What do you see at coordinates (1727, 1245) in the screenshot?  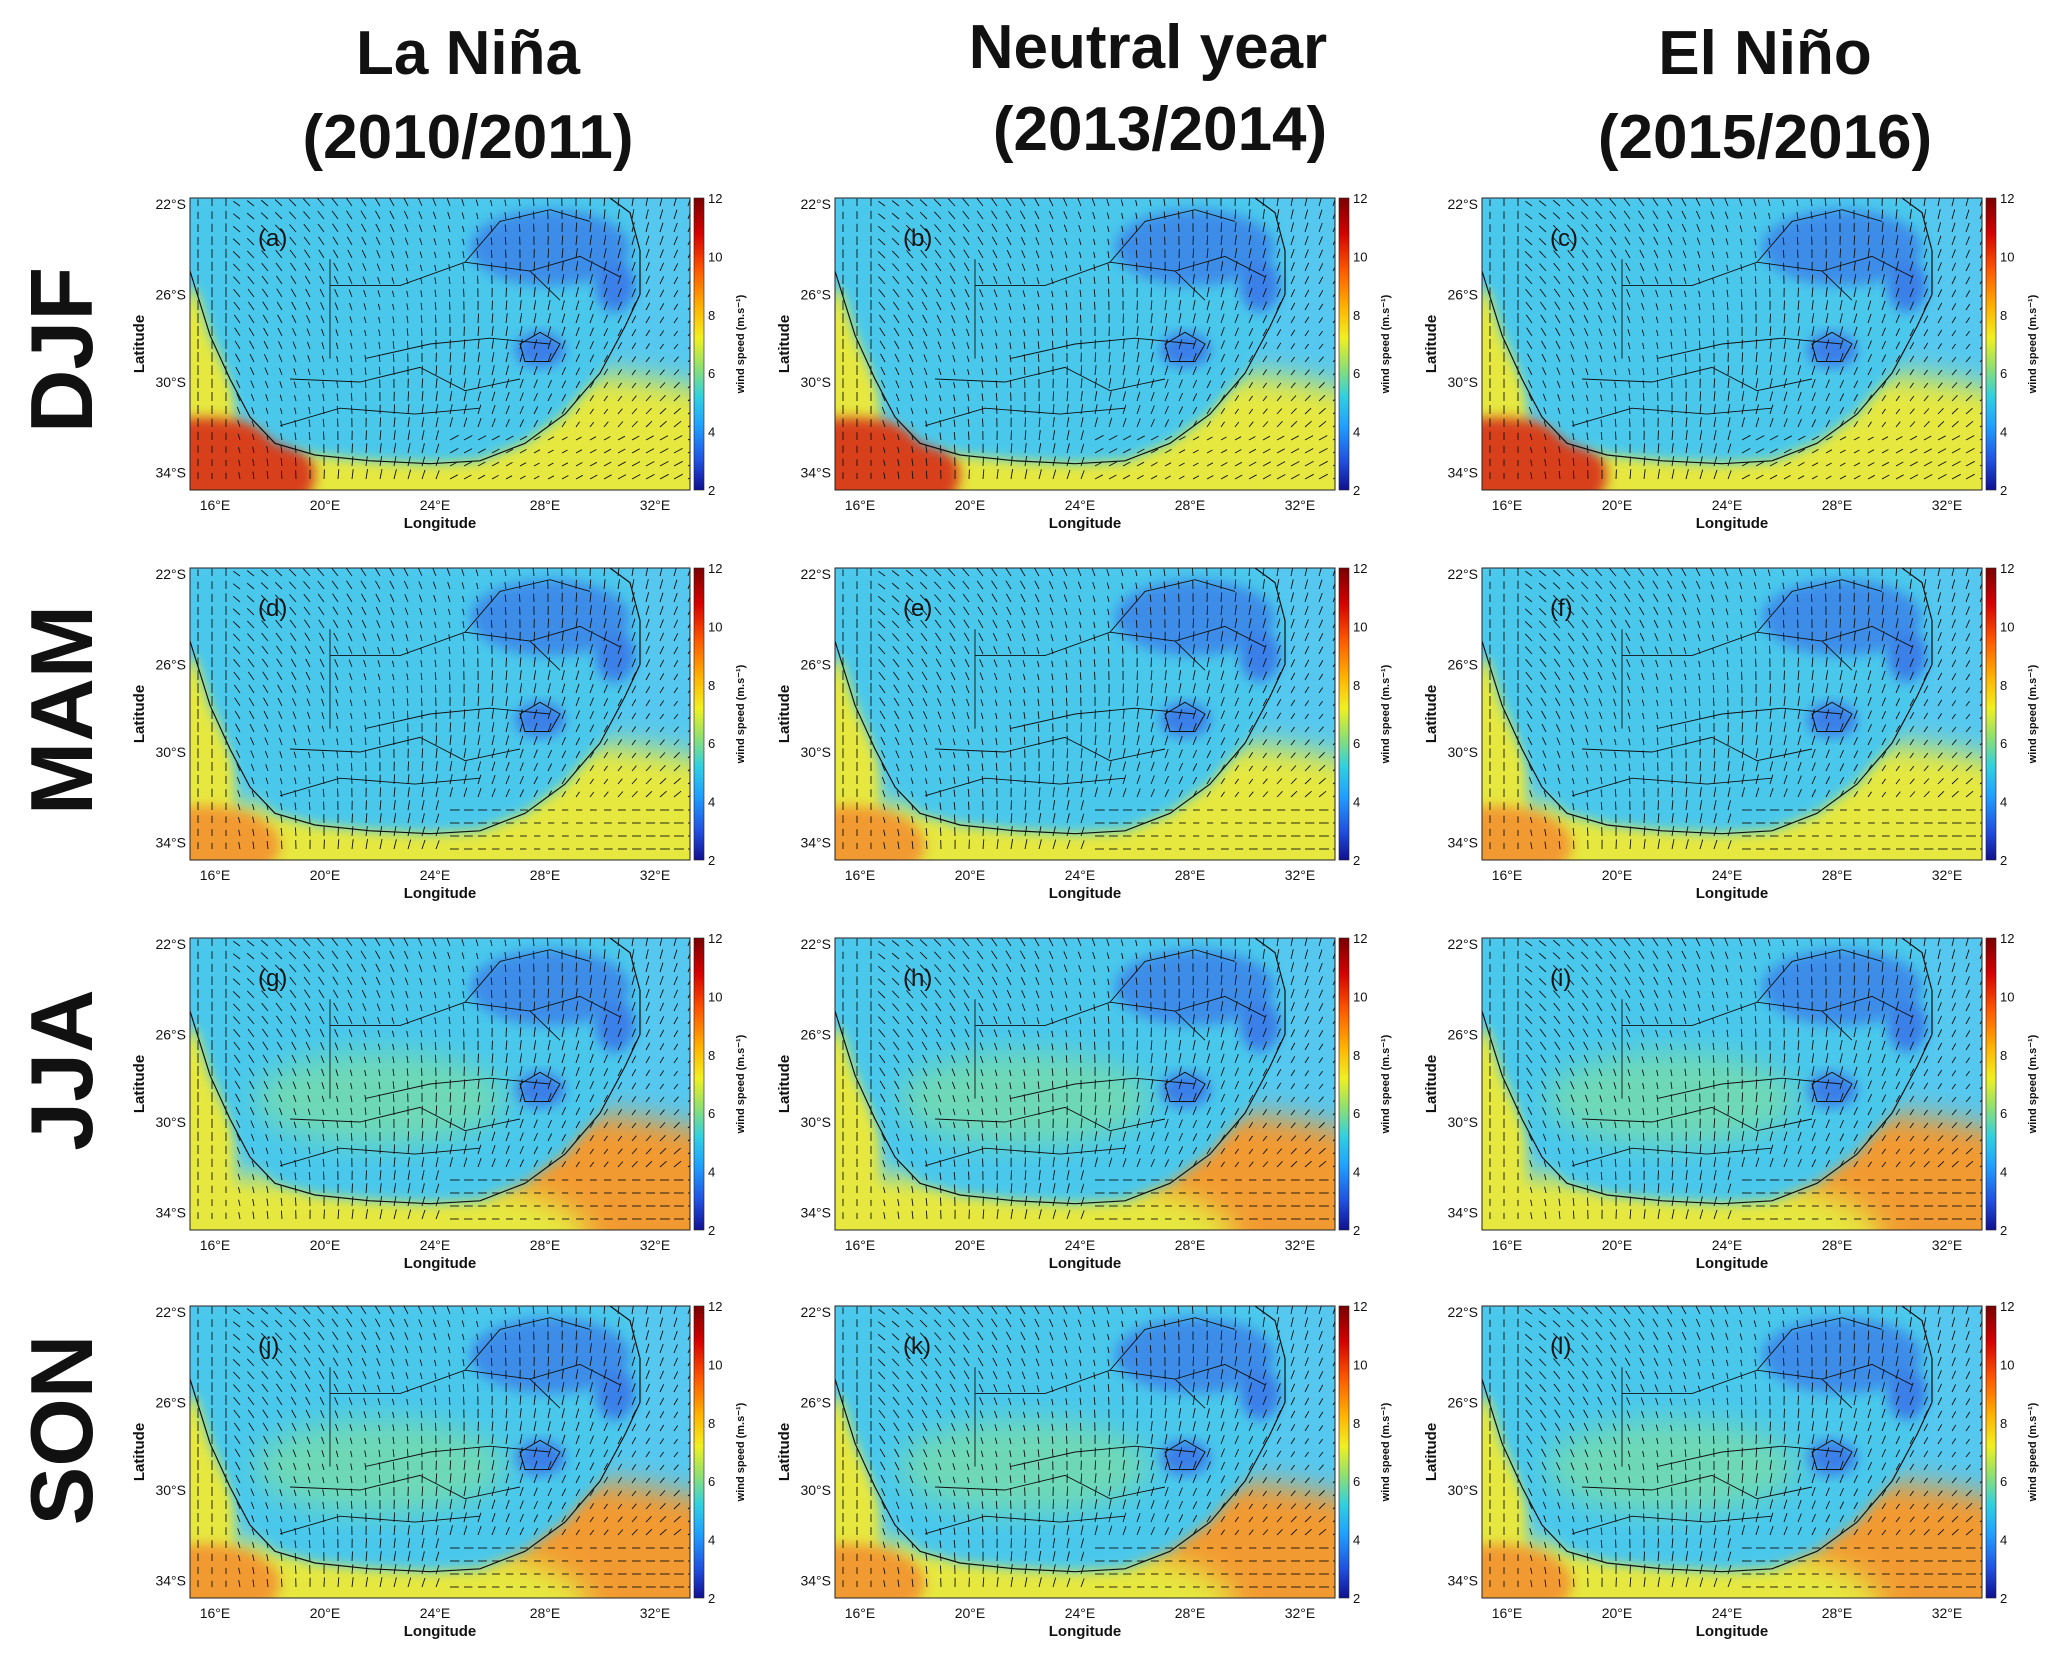 I see `x-tick-label: 24°E` at bounding box center [1727, 1245].